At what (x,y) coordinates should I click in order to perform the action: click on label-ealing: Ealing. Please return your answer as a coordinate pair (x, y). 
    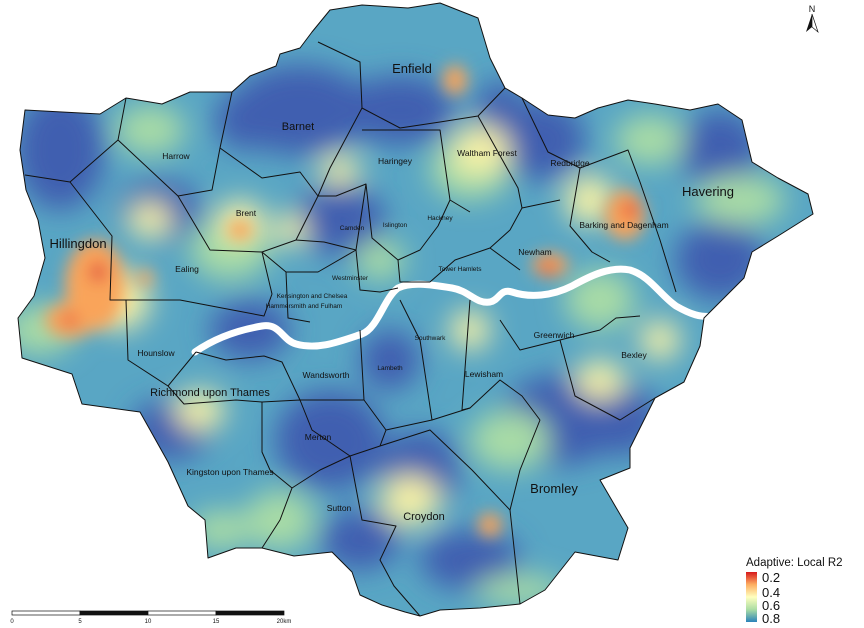
    Looking at the image, I should click on (187, 269).